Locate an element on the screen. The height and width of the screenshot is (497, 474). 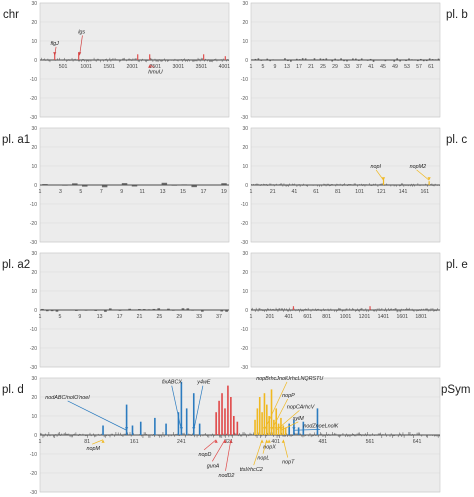
x-tick-label: 1001 is located at coordinates (346, 317).